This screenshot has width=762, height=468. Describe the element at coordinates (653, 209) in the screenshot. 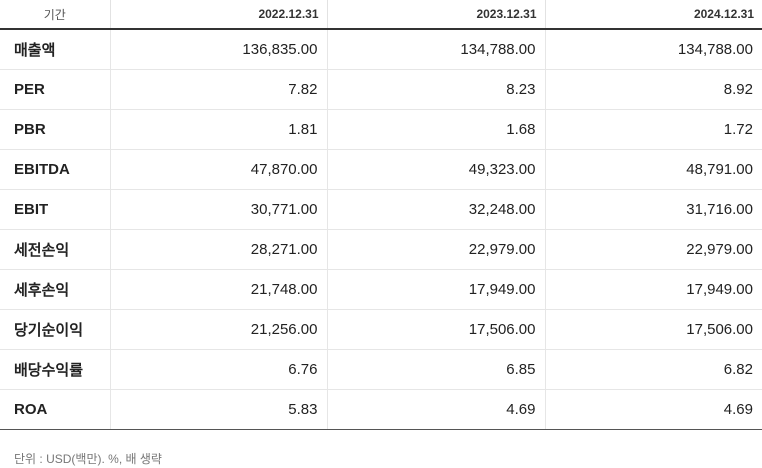

I see `cell-value: 31,716.00` at that location.